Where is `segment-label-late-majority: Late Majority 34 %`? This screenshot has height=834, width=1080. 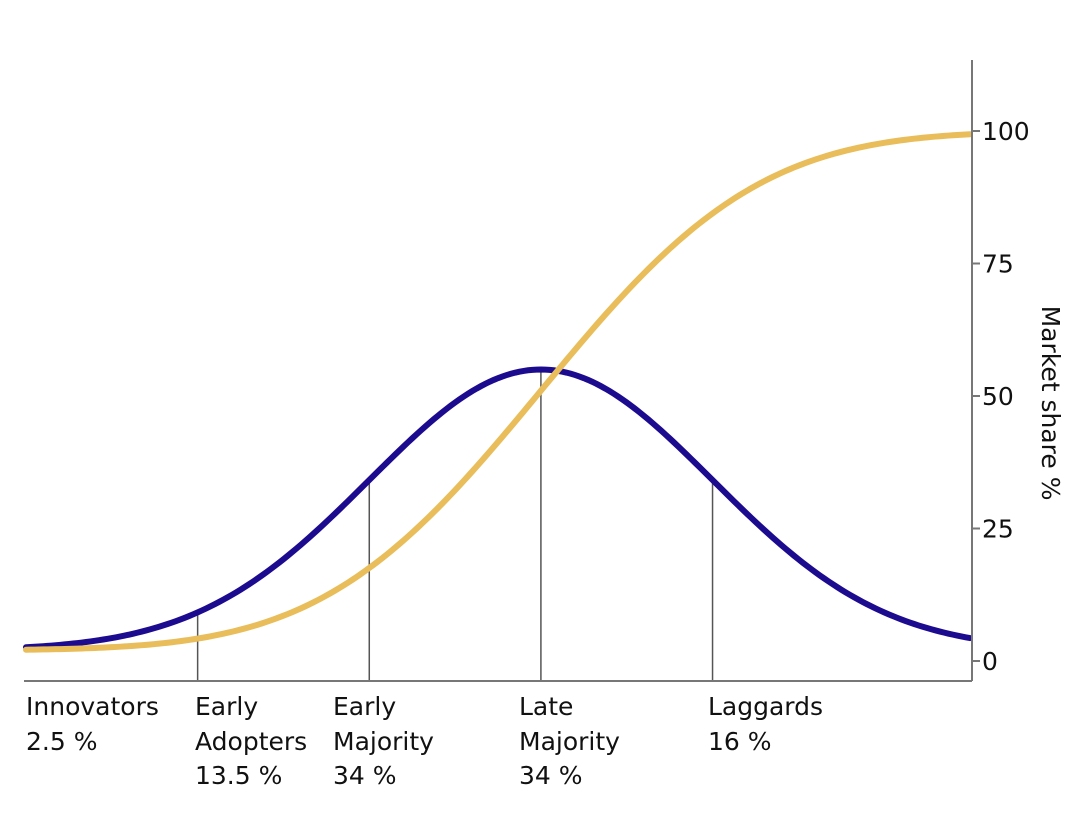 segment-label-late-majority: Late Majority 34 % is located at coordinates (569, 741).